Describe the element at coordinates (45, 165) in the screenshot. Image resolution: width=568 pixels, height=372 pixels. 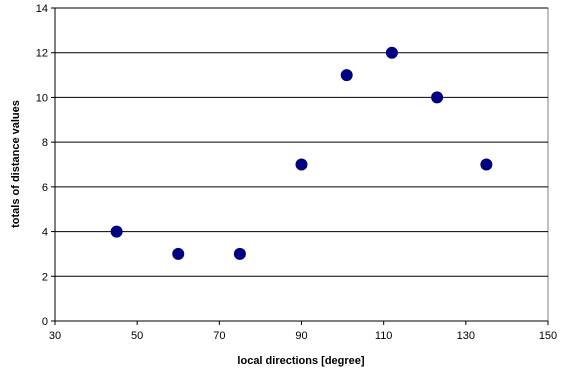
I see `y-axis-ticks: 0 2 4 6 8 10 12 14` at that location.